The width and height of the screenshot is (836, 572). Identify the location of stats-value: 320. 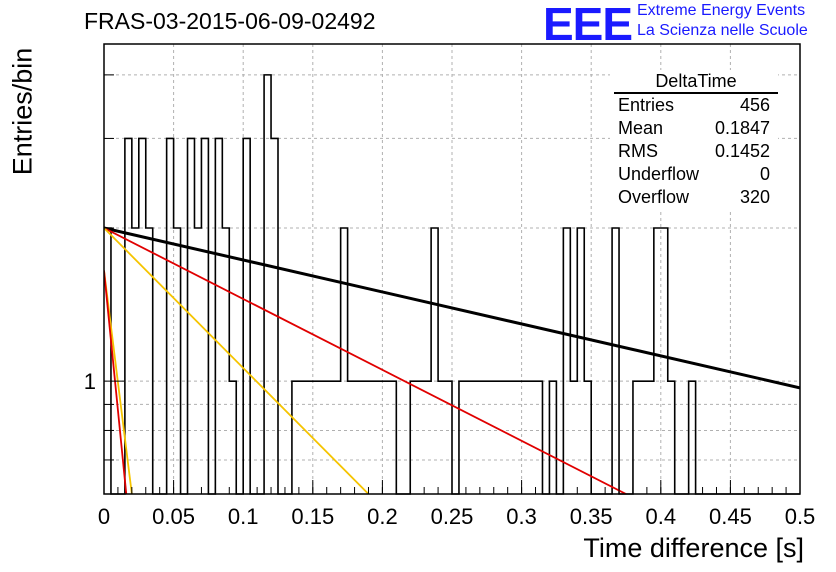
(754, 197).